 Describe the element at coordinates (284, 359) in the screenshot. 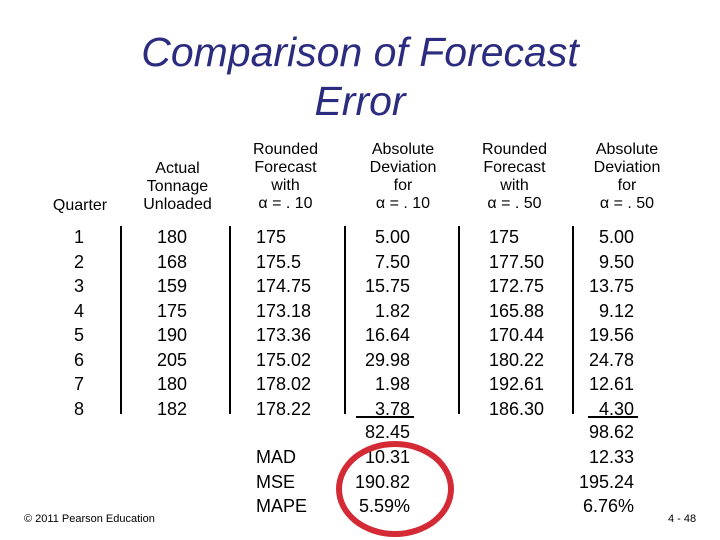

I see `table-cell: 175.02` at that location.